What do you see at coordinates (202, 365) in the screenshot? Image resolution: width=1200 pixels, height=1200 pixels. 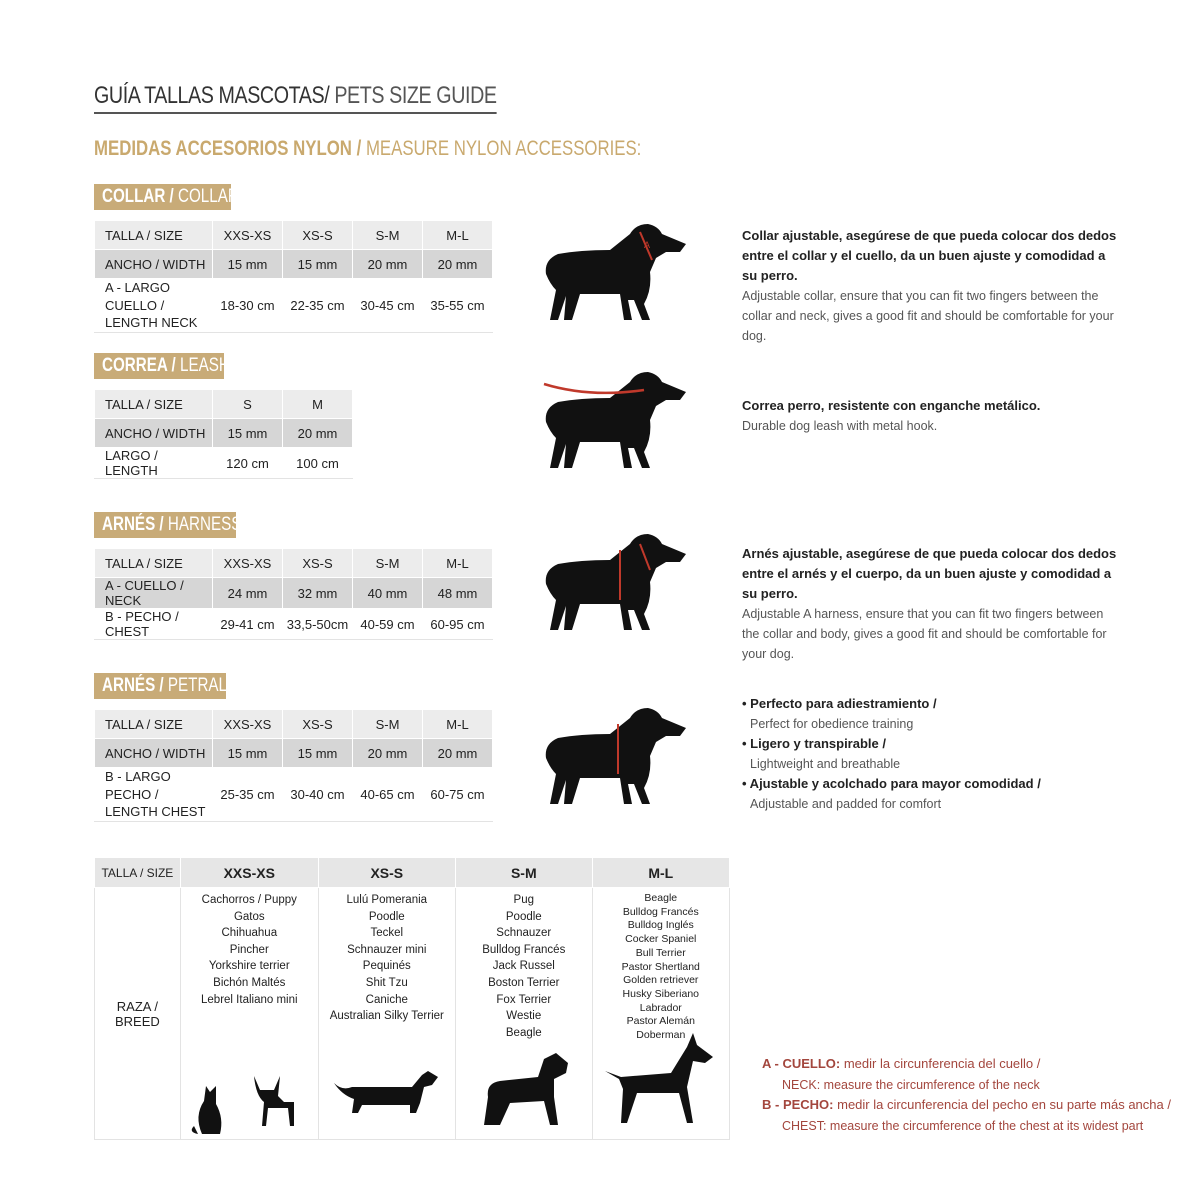 I see `text-cell: LEASH` at bounding box center [202, 365].